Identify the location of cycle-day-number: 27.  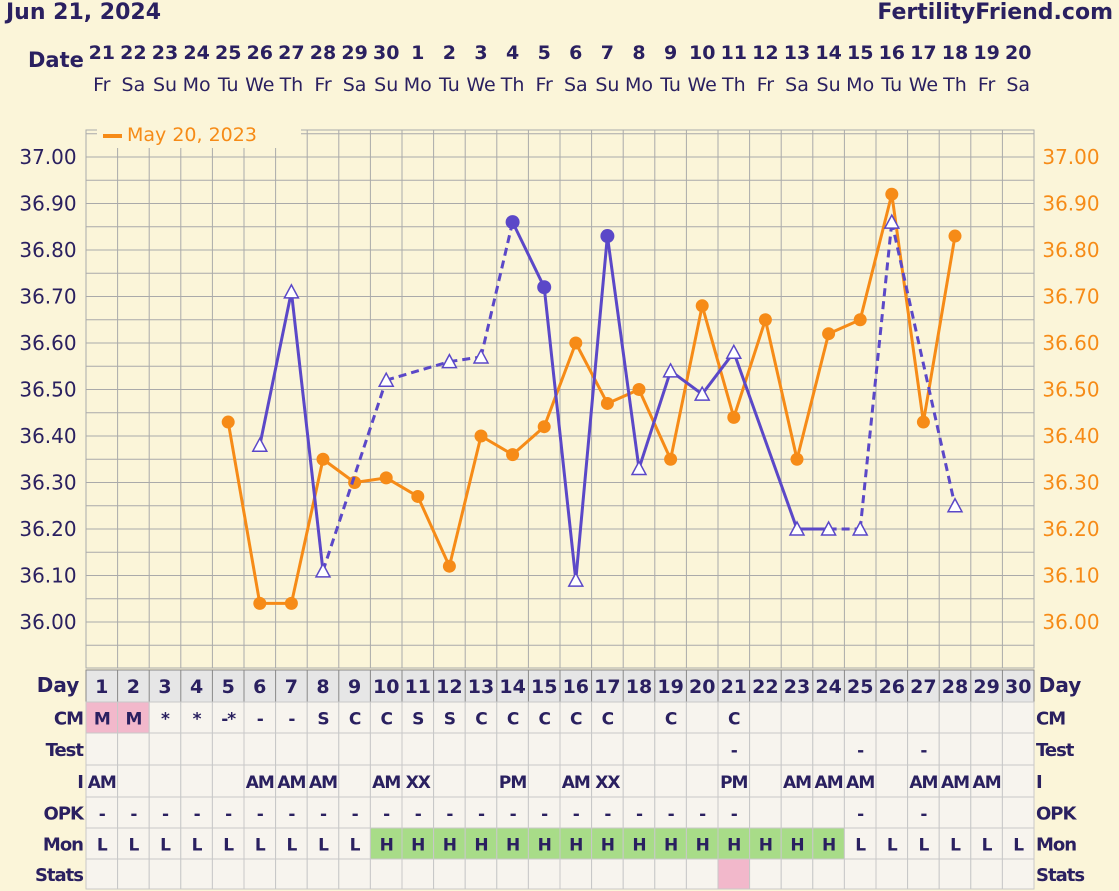
(923, 687).